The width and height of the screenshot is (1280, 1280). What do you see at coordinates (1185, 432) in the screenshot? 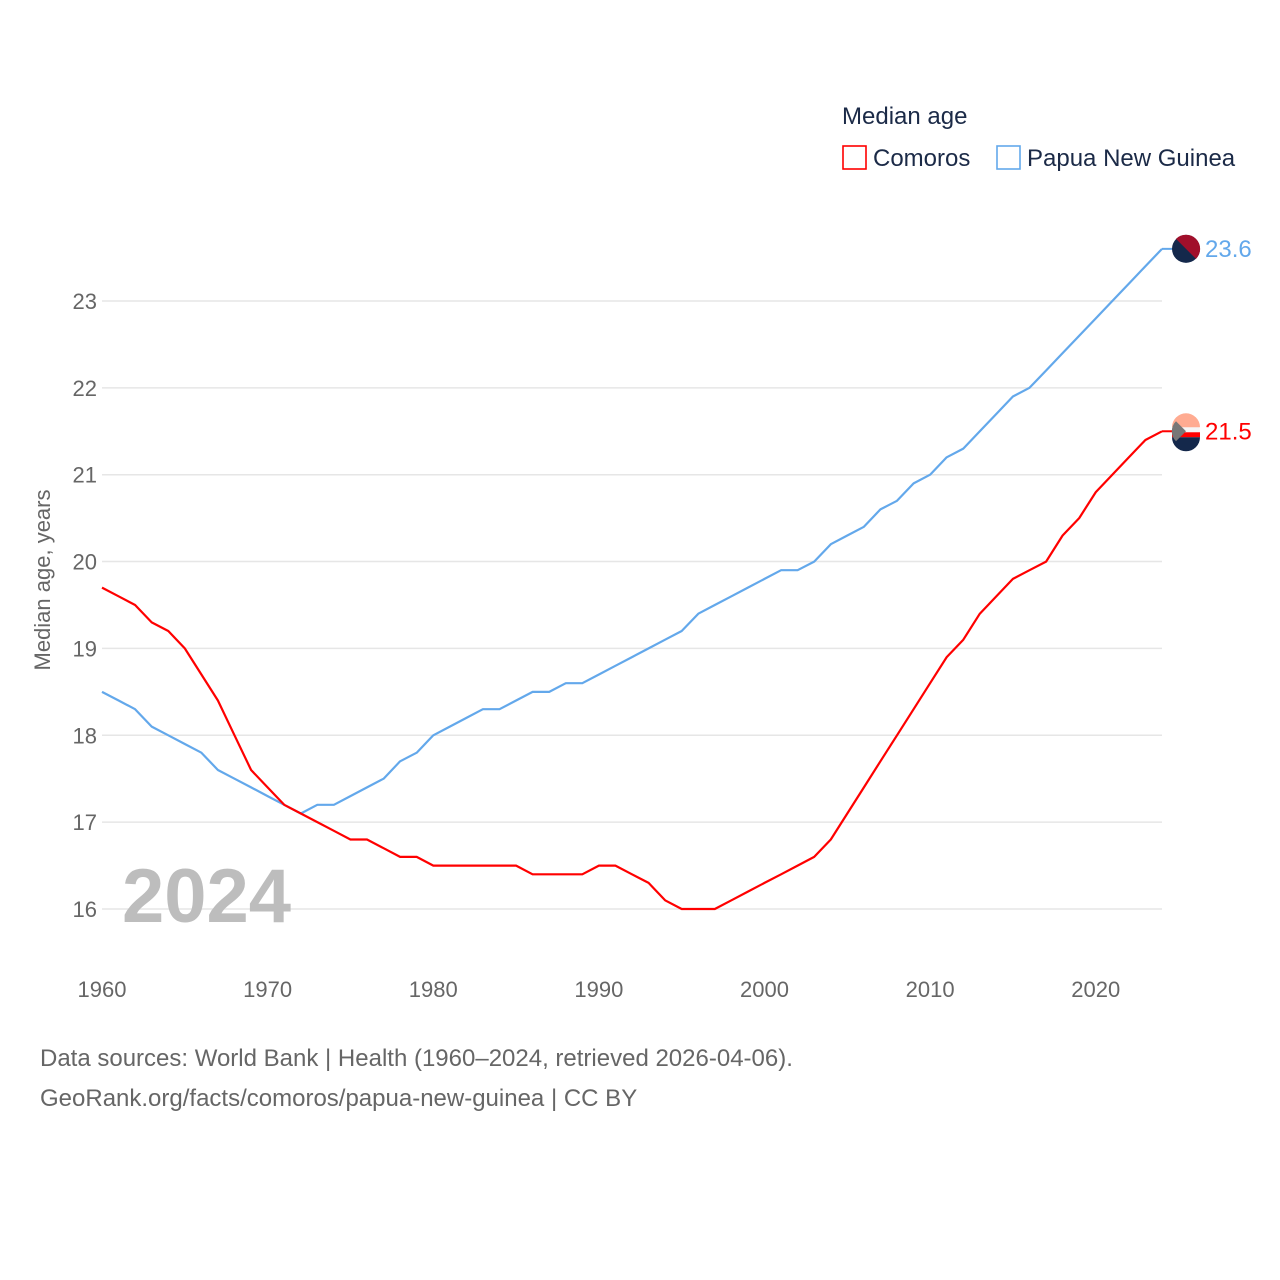
I see `comoros-flag-icon` at bounding box center [1185, 432].